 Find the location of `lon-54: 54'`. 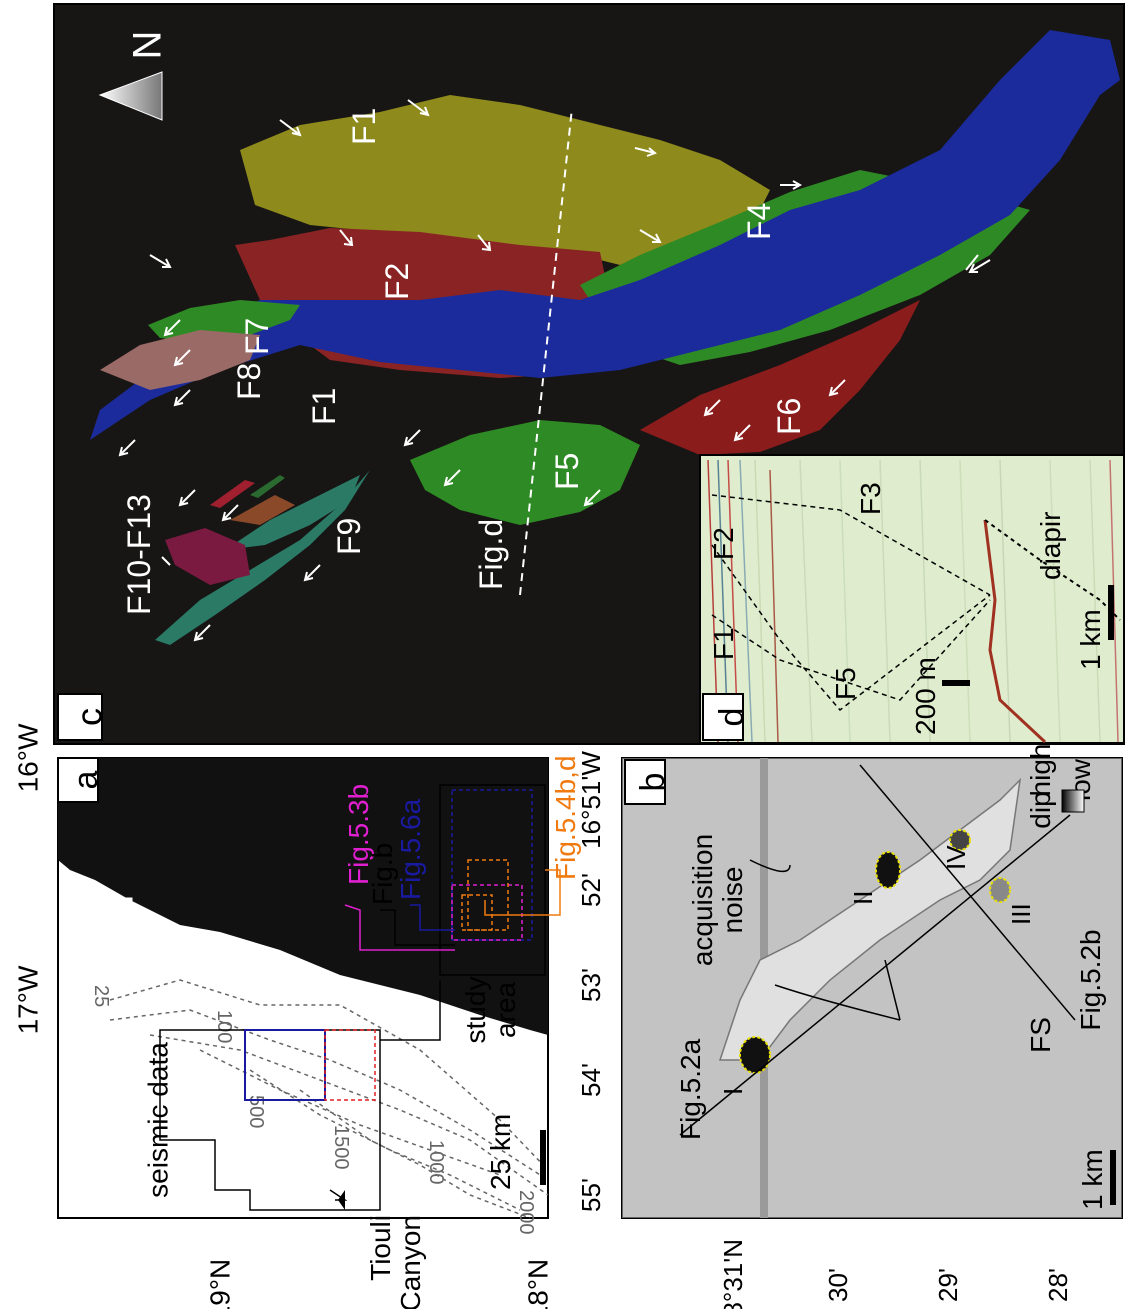

lon-54: 54' is located at coordinates (591, 1080).